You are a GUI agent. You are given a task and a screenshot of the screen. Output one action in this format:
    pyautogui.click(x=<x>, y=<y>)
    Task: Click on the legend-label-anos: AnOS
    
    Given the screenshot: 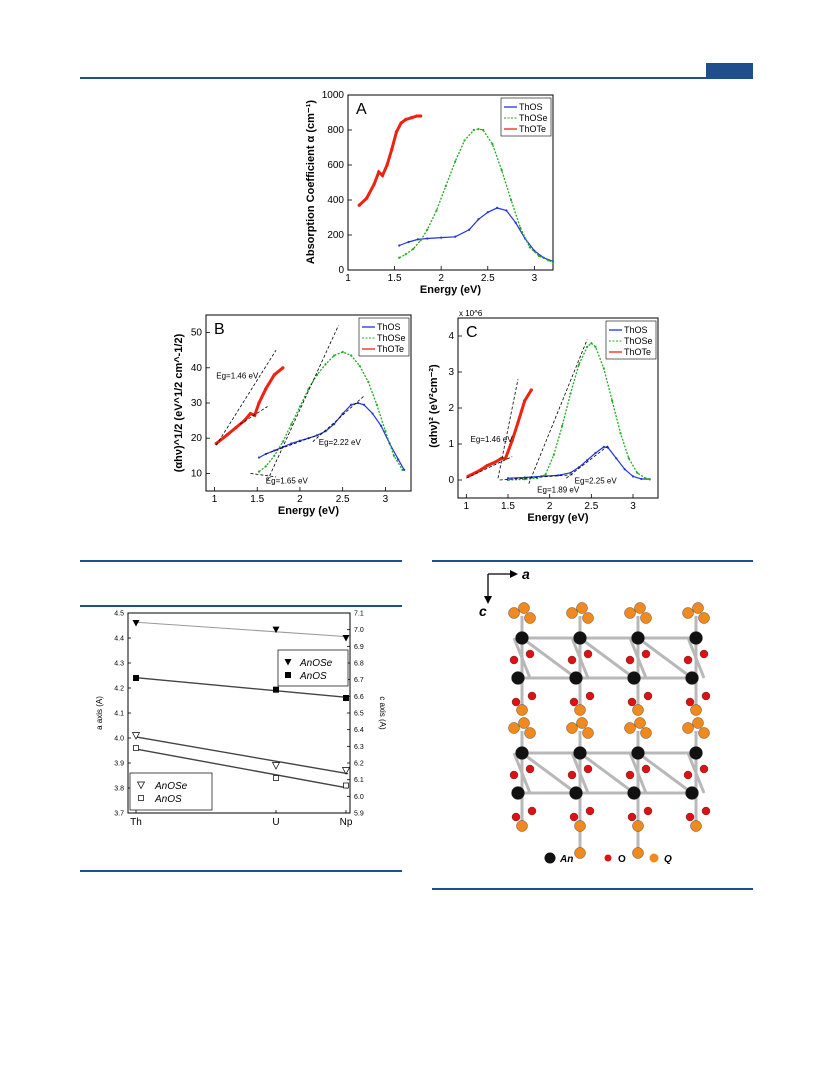 What is the action you would take?
    pyautogui.click(x=313, y=676)
    